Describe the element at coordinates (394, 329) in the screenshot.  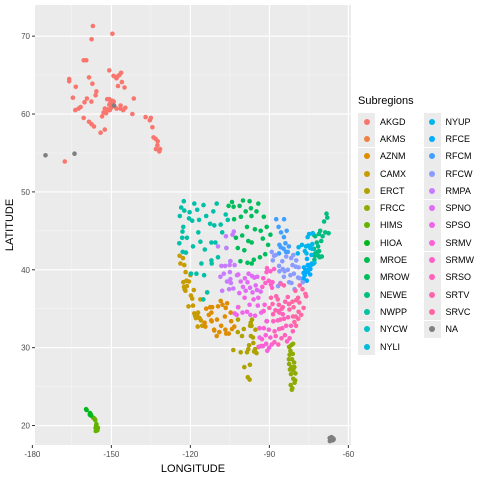
I see `legend-label: NYCW` at that location.